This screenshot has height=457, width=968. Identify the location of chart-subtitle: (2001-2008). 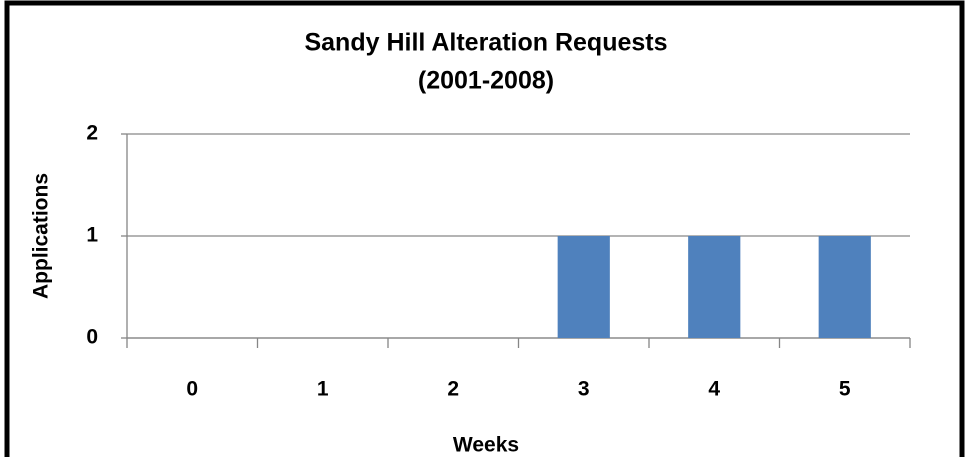
(486, 81).